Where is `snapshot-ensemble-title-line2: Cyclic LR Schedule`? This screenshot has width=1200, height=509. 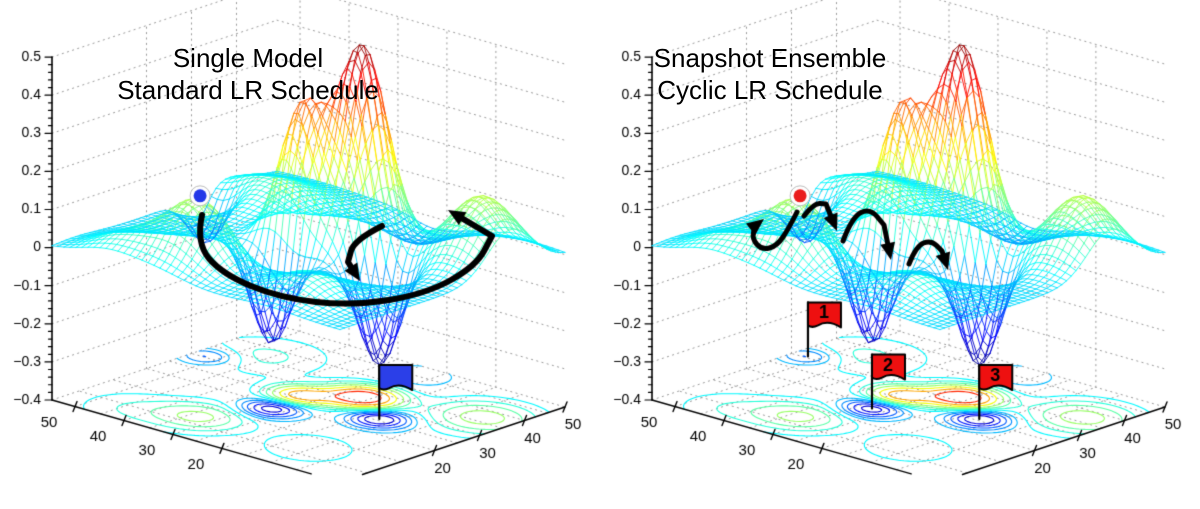 snapshot-ensemble-title-line2: Cyclic LR Schedule is located at coordinates (770, 90).